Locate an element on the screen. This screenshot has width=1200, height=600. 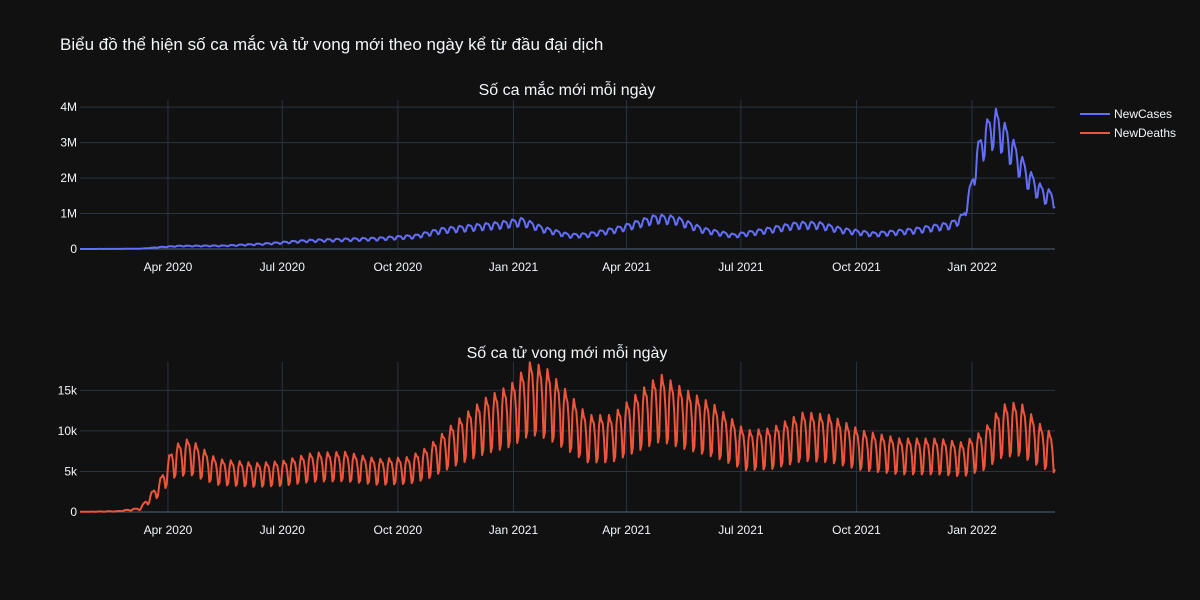
y-tick-label: 2M is located at coordinates (68, 178).